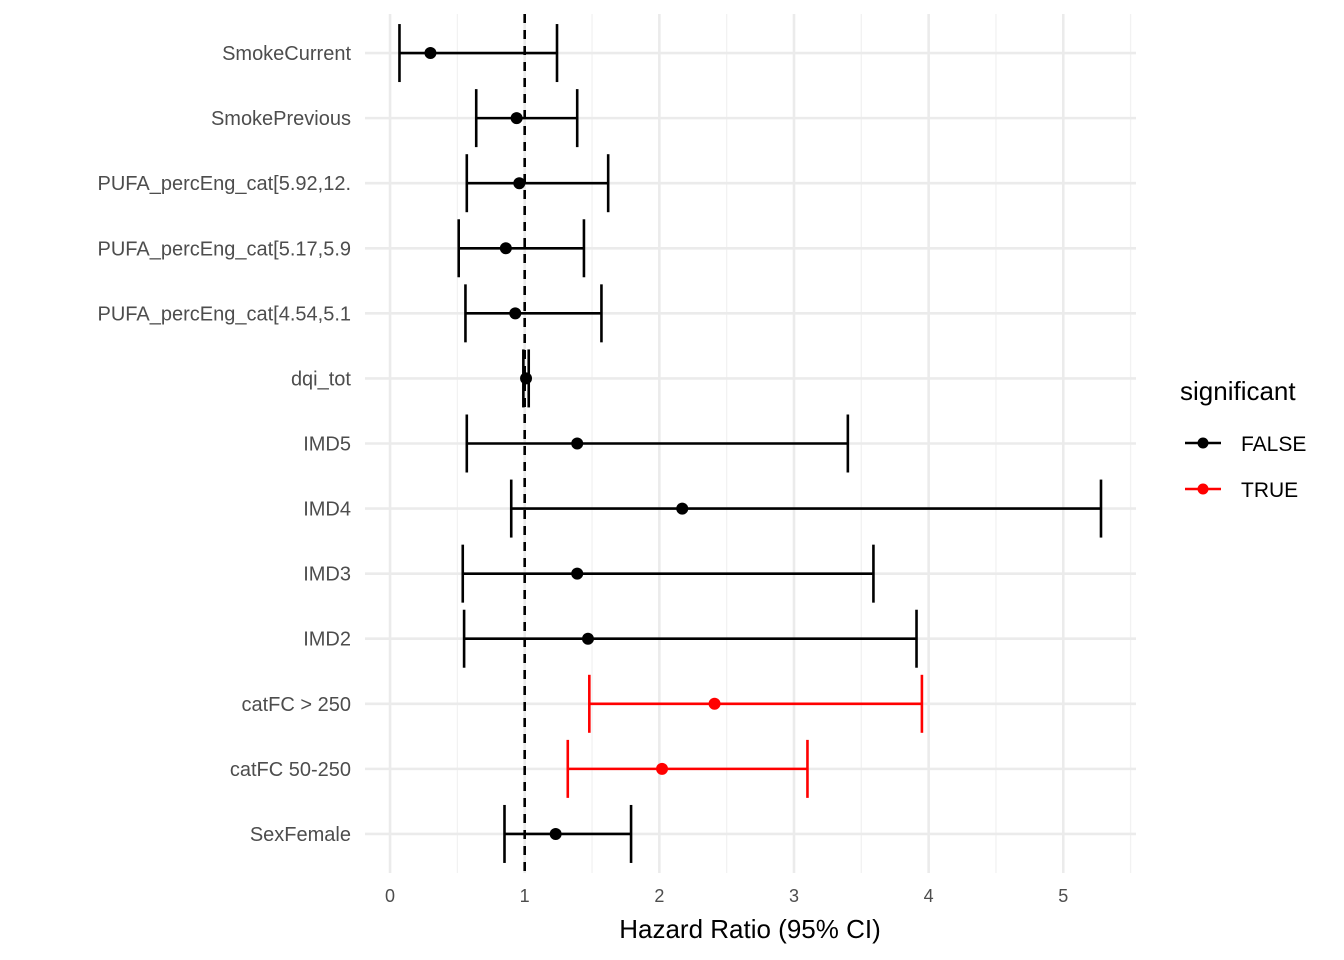 The image size is (1344, 960). Describe the element at coordinates (296, 705) in the screenshot. I see `y-tick-label: catFC > 250` at that location.